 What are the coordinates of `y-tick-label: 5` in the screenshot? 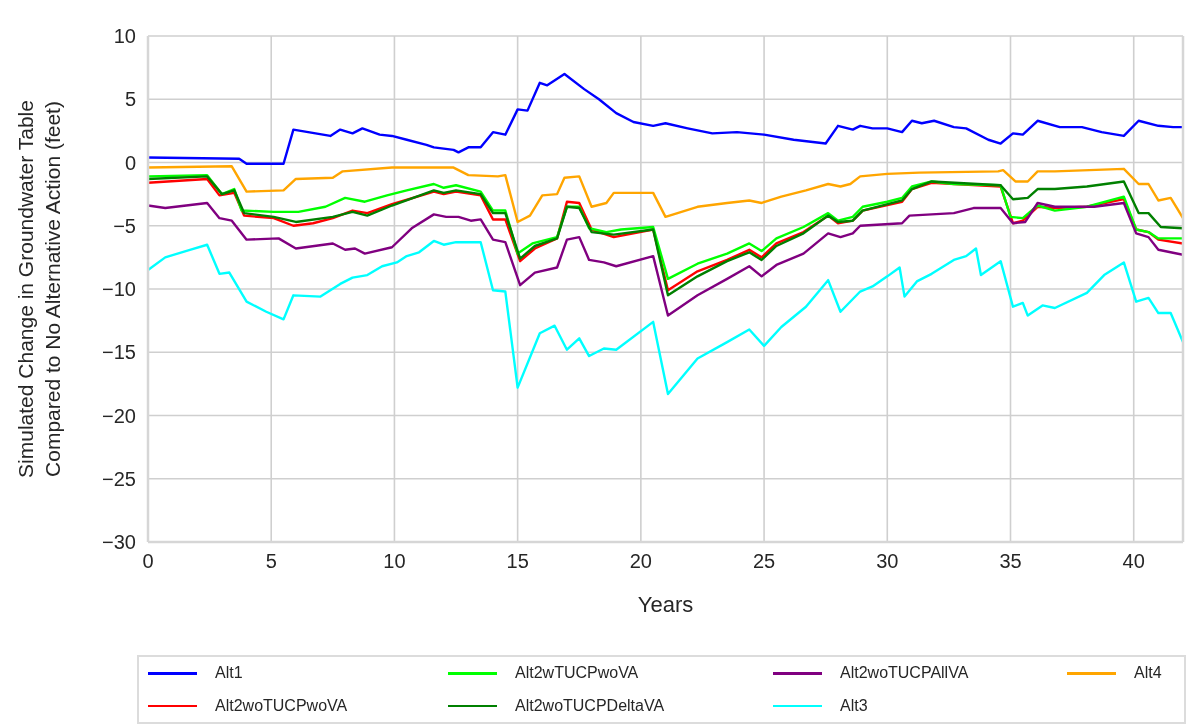 It's located at (130, 99).